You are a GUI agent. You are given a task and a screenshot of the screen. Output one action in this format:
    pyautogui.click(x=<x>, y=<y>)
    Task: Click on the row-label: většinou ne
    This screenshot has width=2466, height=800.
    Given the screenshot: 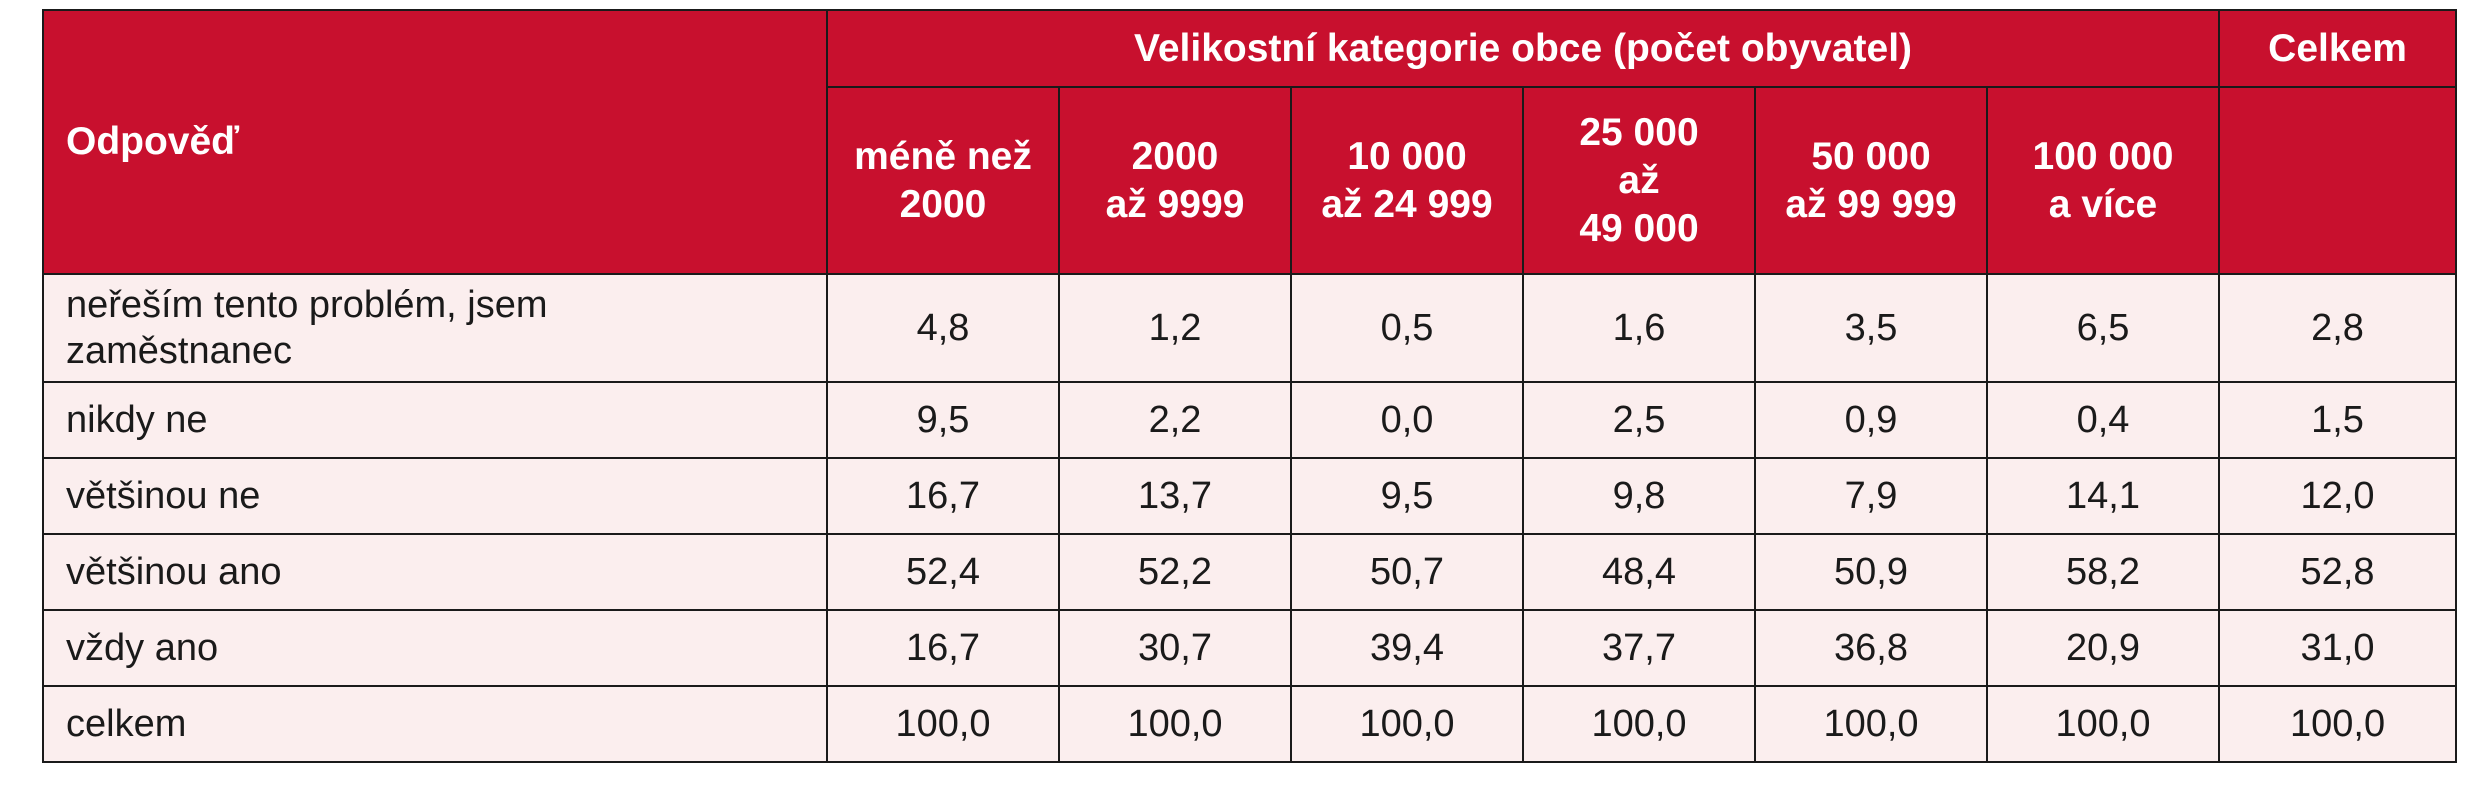 What is the action you would take?
    pyautogui.click(x=435, y=496)
    